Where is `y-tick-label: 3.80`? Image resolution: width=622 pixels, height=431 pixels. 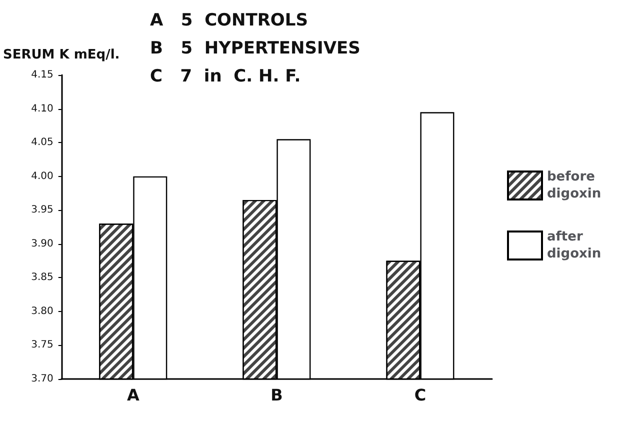 y-tick-label: 3.80 is located at coordinates (42, 311).